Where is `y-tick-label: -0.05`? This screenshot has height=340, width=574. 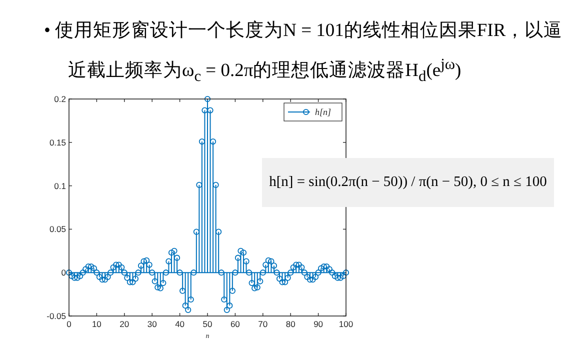
y-tick-label: -0.05 is located at coordinates (56, 316).